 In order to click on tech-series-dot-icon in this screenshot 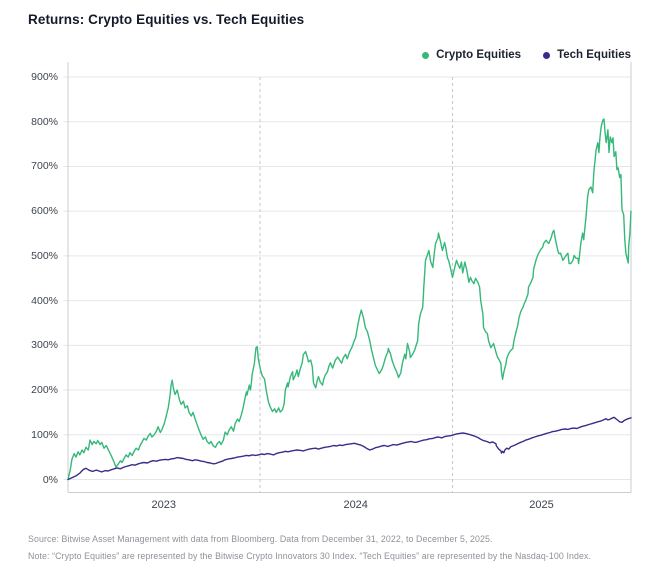, I will do `click(547, 55)`.